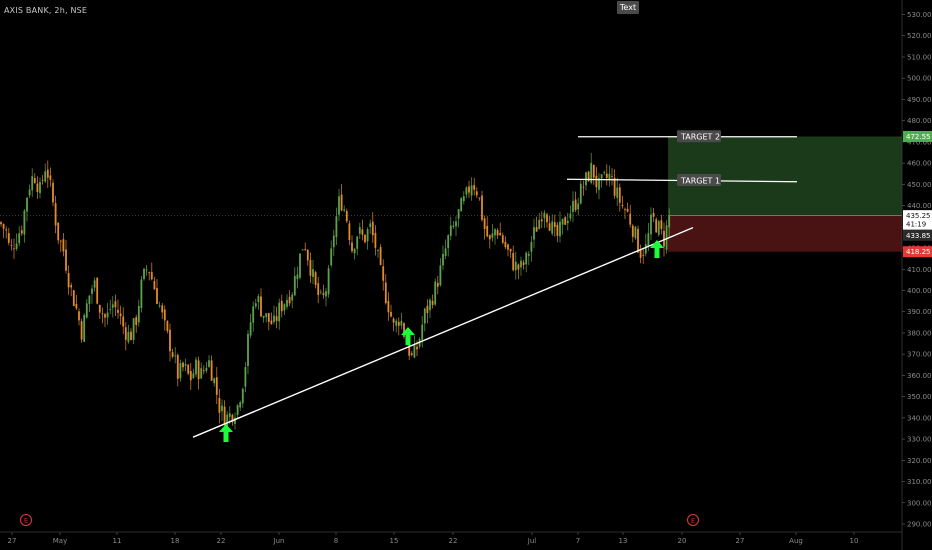 The height and width of the screenshot is (550, 932). I want to click on price-tag-value: 433.85, so click(918, 236).